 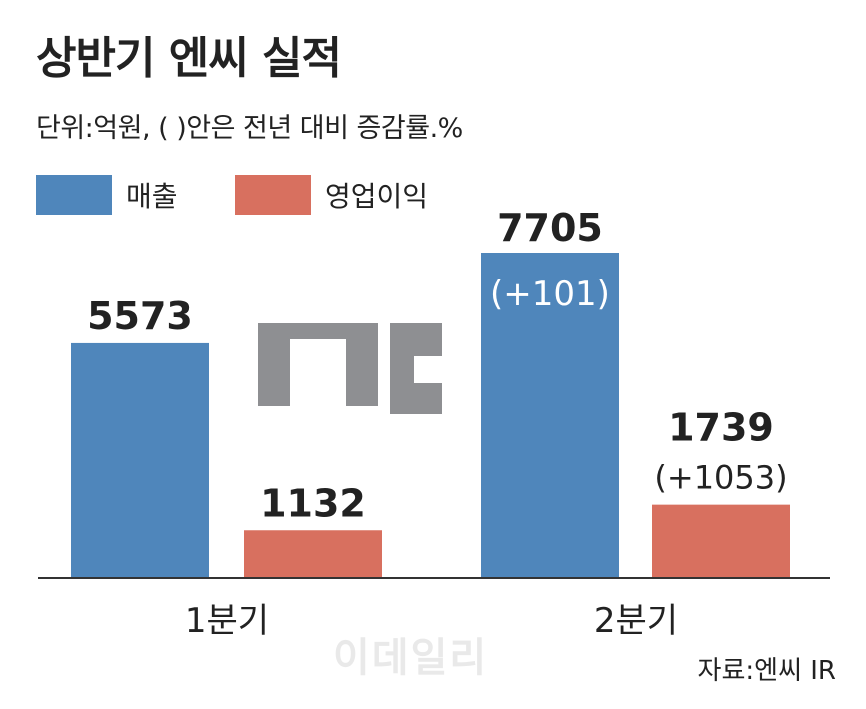 What do you see at coordinates (140, 460) in the screenshot?
I see `bar-sales-q1` at bounding box center [140, 460].